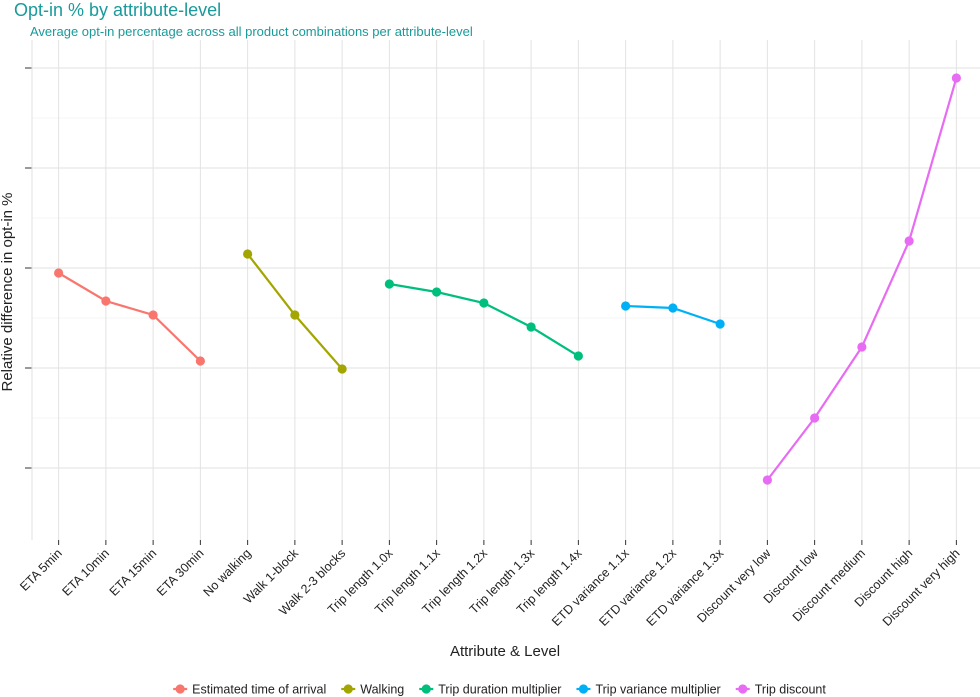 The width and height of the screenshot is (980, 697). What do you see at coordinates (791, 690) in the screenshot?
I see `legend-label: Trip discount` at bounding box center [791, 690].